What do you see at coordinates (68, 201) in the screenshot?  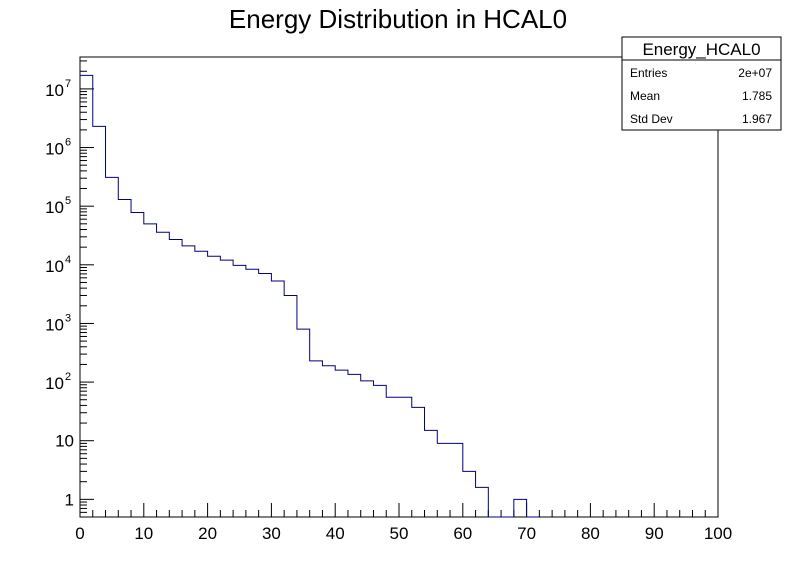 I see `y-tick-label-exponent: 5` at bounding box center [68, 201].